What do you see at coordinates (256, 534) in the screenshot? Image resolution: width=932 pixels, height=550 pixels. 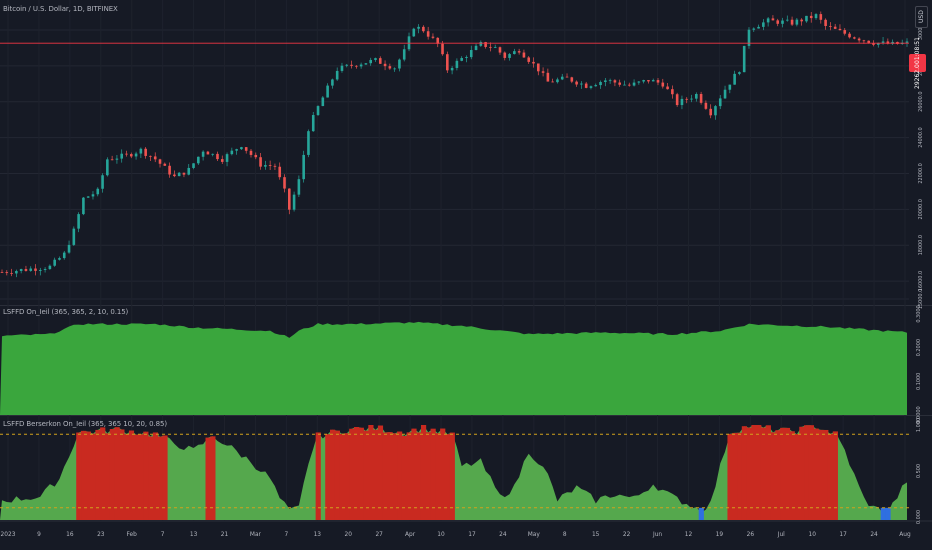 I see `time-axis-label: Mar` at bounding box center [256, 534].